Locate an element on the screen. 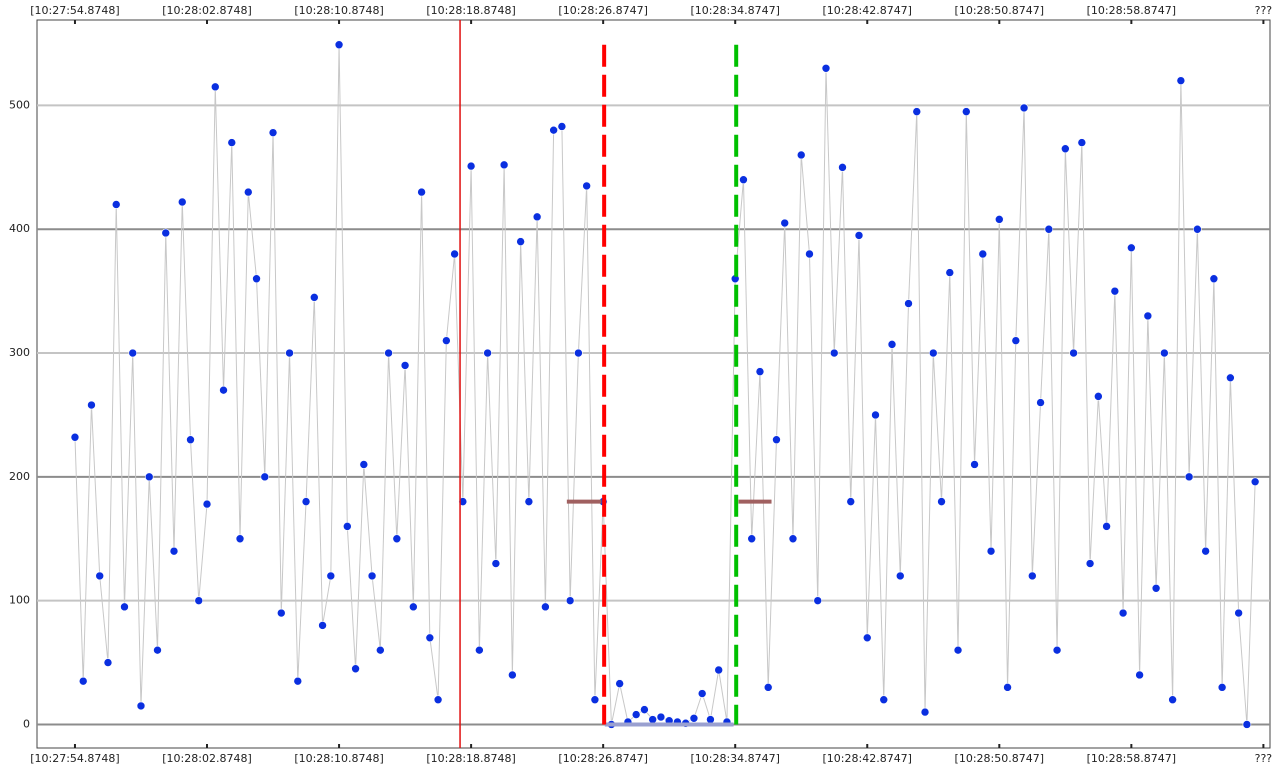 This screenshot has height=771, width=1274. x-tick-label-top: [10:28:50.8747] is located at coordinates (999, 10).